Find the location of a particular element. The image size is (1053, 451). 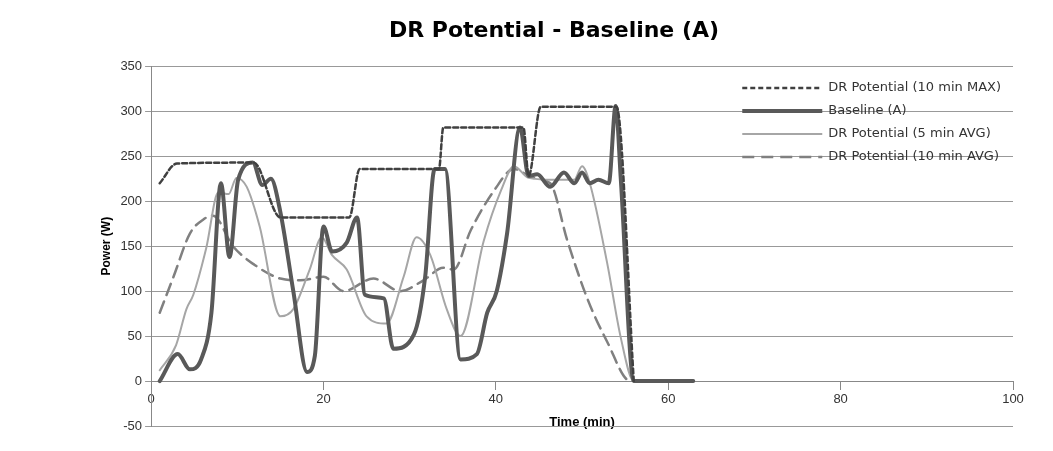

x-axis-title: Time (min) is located at coordinates (582, 422).